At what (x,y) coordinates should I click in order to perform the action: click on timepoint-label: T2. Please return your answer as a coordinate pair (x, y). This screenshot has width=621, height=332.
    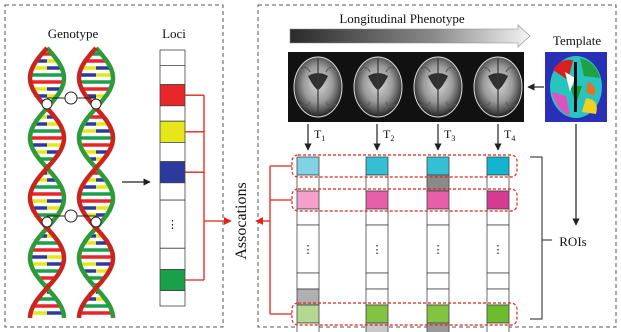
    Looking at the image, I should click on (388, 135).